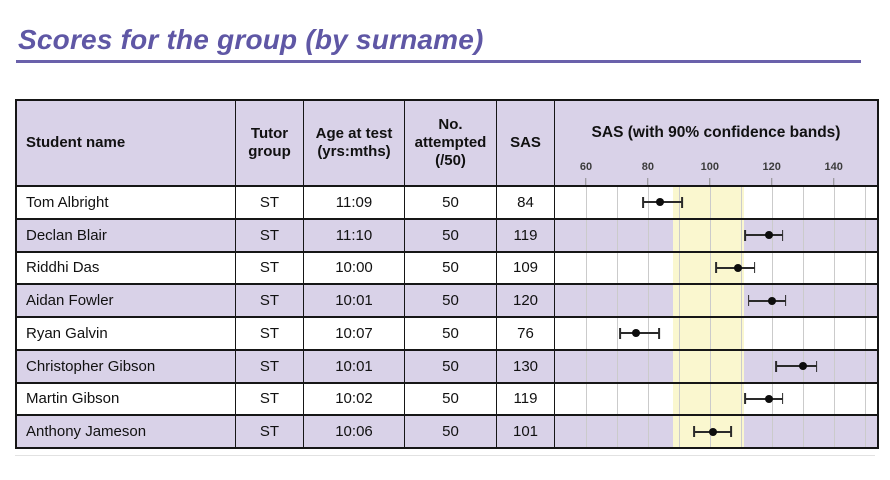 This screenshot has width=890, height=480. What do you see at coordinates (447, 367) in the screenshot?
I see `table-row: Christopher Gibson ST 10:01 50 130` at bounding box center [447, 367].